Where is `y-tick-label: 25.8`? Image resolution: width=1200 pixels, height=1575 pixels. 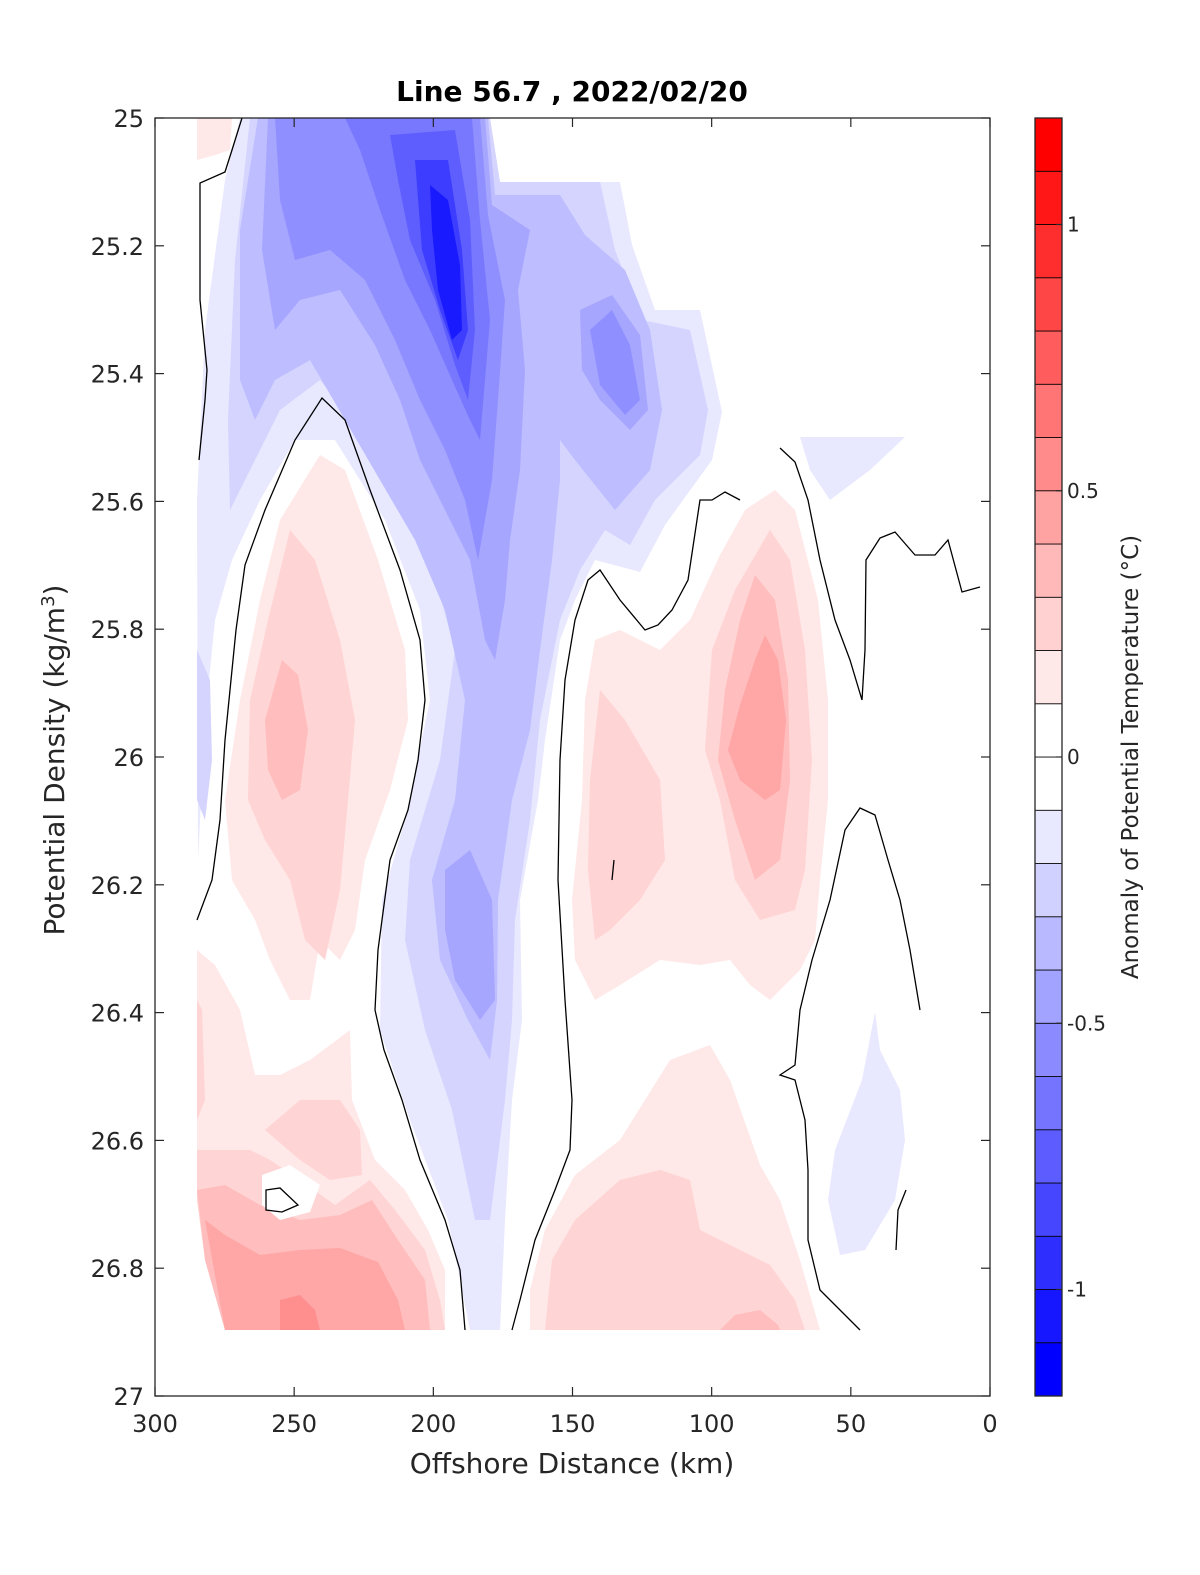
y-tick-label: 25.8 is located at coordinates (117, 630).